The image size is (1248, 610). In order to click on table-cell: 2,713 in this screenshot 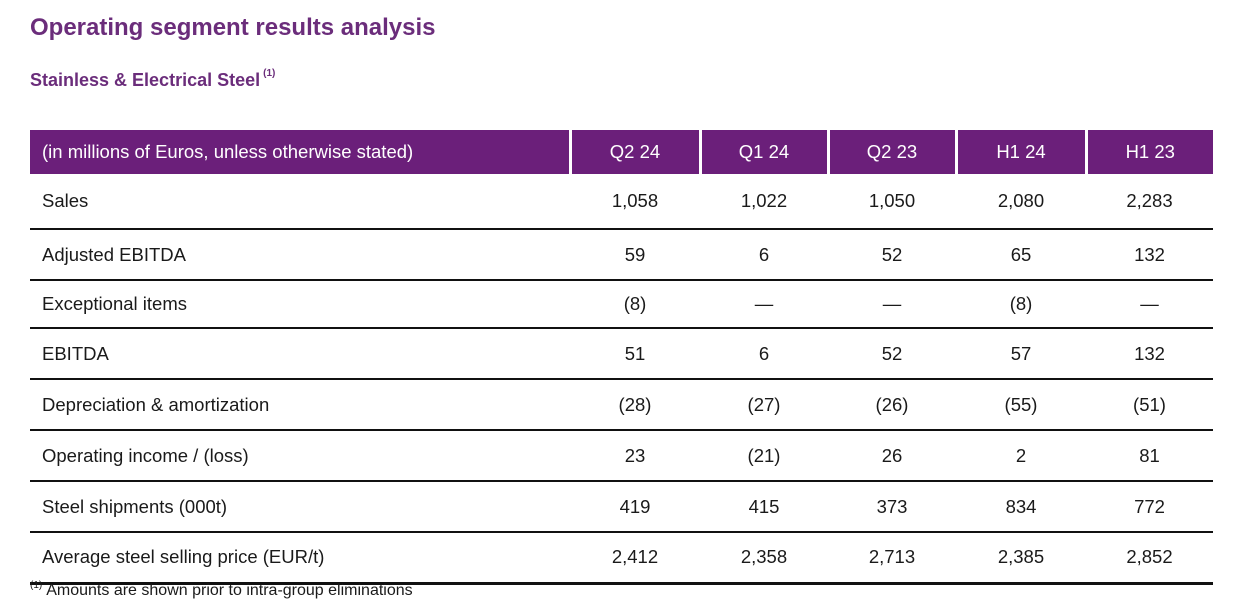, I will do `click(892, 558)`.